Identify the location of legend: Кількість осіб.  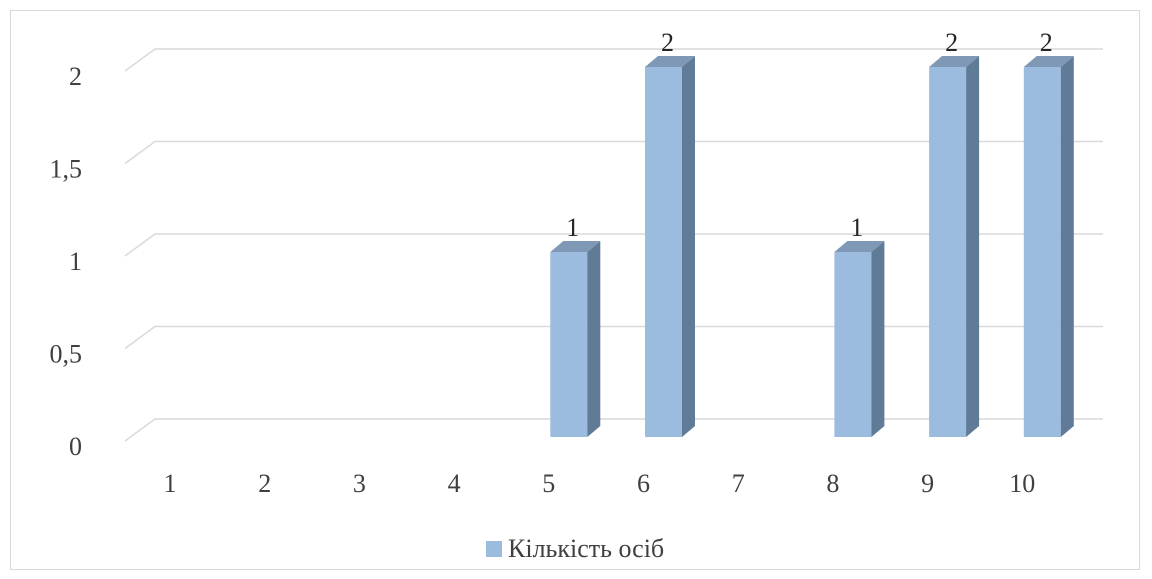
(575, 548).